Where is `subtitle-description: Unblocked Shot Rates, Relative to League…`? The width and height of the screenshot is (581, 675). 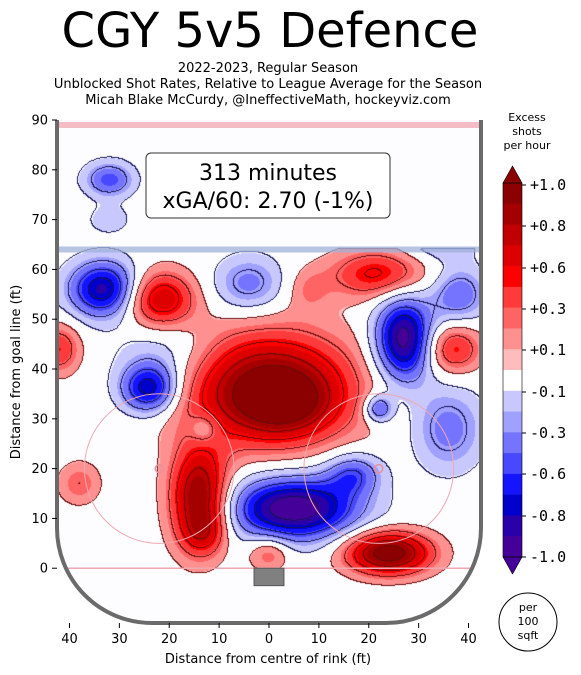 subtitle-description: Unblocked Shot Rates, Relative to League… is located at coordinates (268, 84).